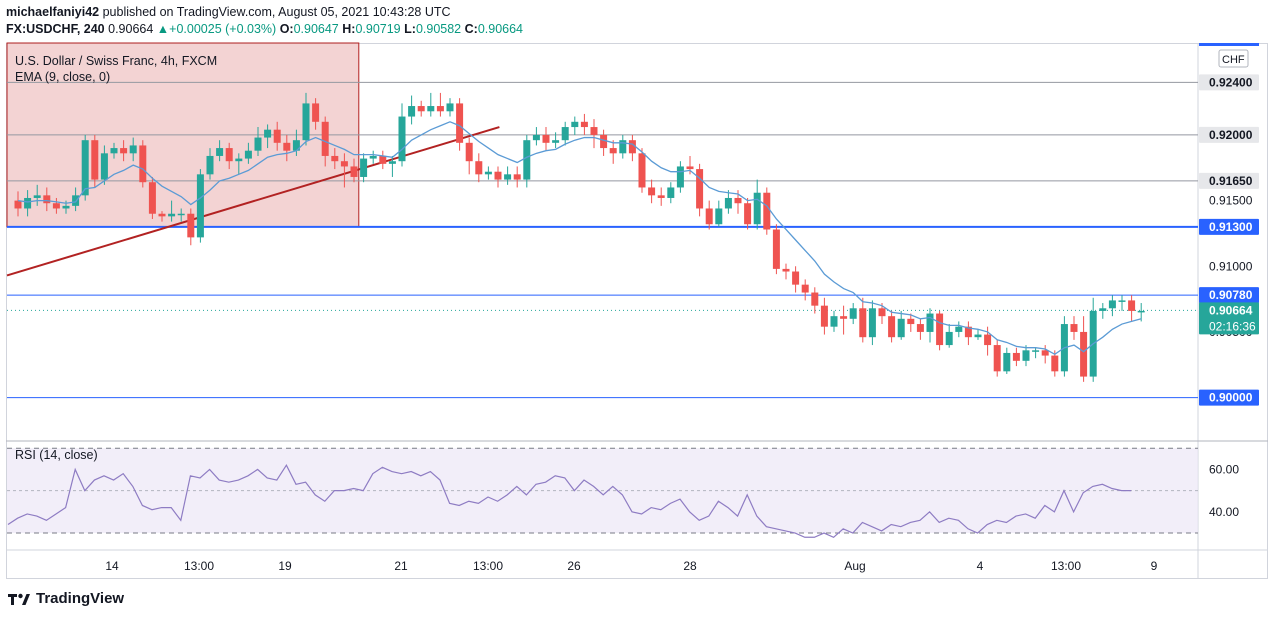  I want to click on price-label: 0.90664, so click(1231, 310).